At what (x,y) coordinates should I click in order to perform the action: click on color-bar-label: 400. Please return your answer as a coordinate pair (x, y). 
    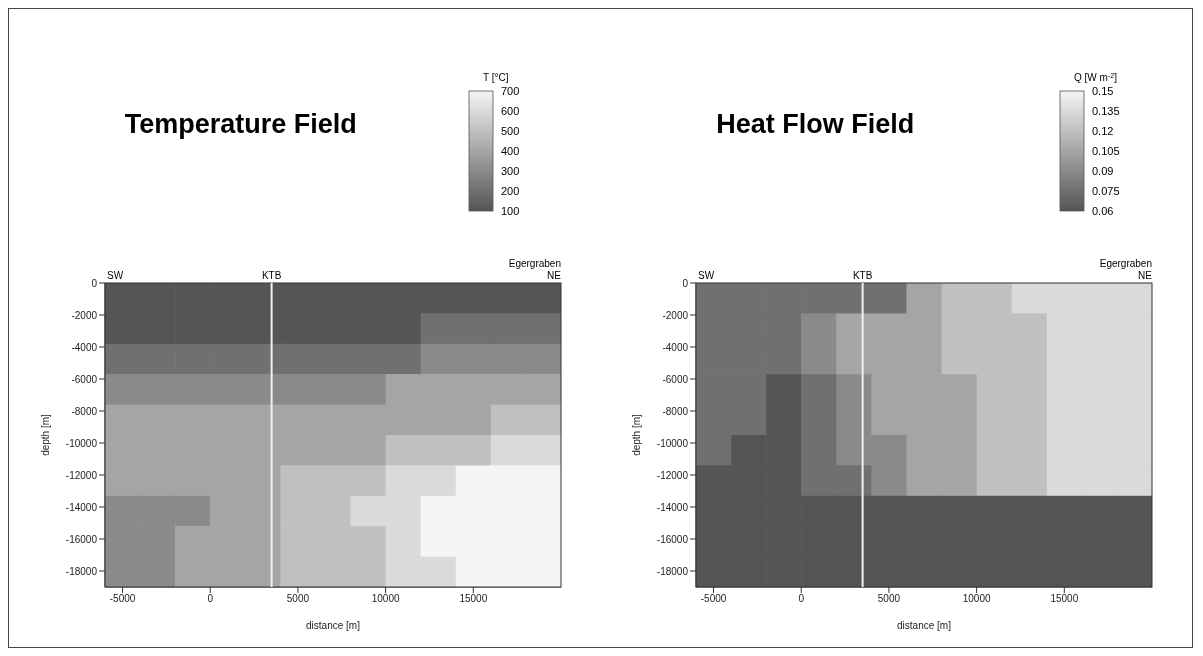
    Looking at the image, I should click on (510, 151).